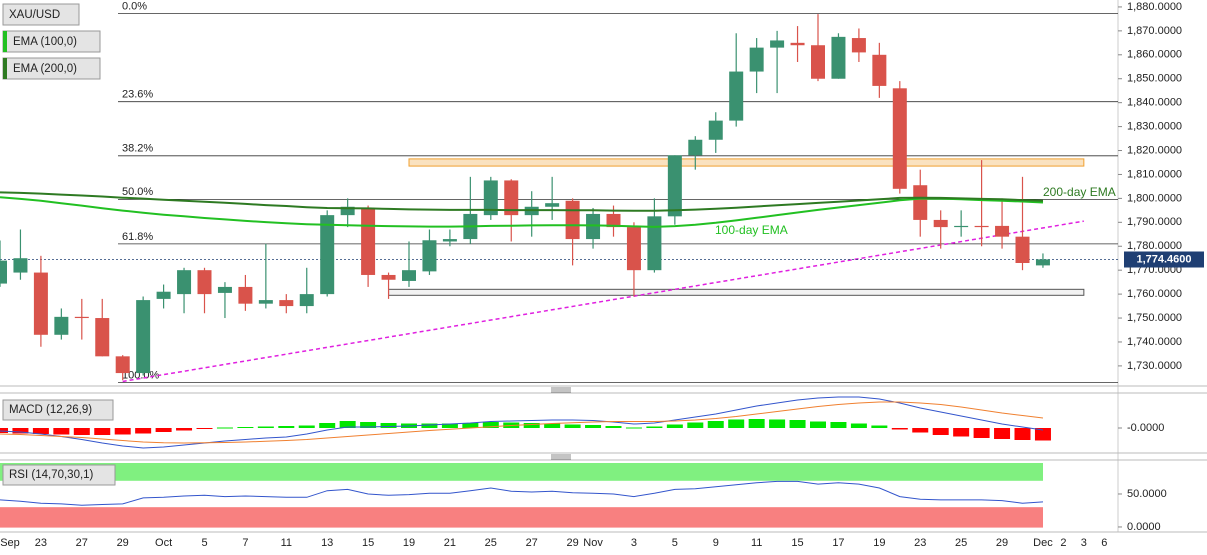 The width and height of the screenshot is (1207, 555). I want to click on x-tick-label: 2, so click(1063, 543).